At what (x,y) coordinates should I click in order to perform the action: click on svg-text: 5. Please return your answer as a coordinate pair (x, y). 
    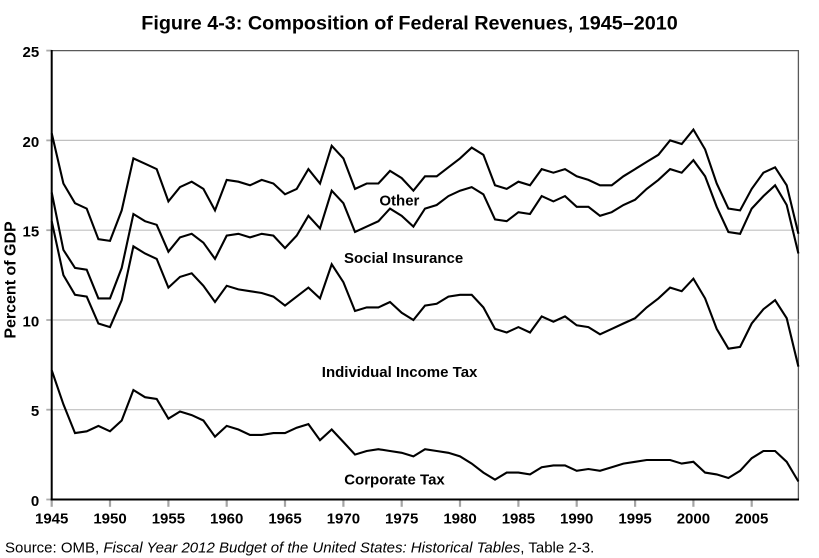
    Looking at the image, I should click on (35, 411).